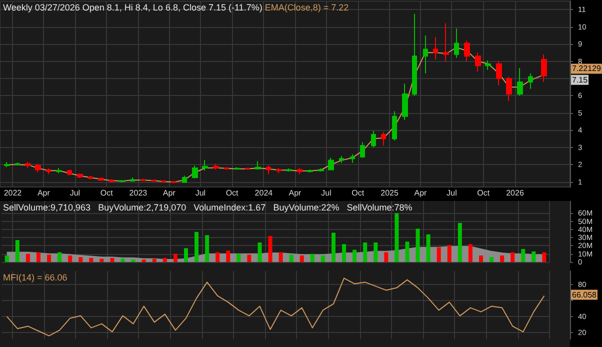 Image resolution: width=602 pixels, height=347 pixels. I want to click on text: 66.058, so click(585, 295).